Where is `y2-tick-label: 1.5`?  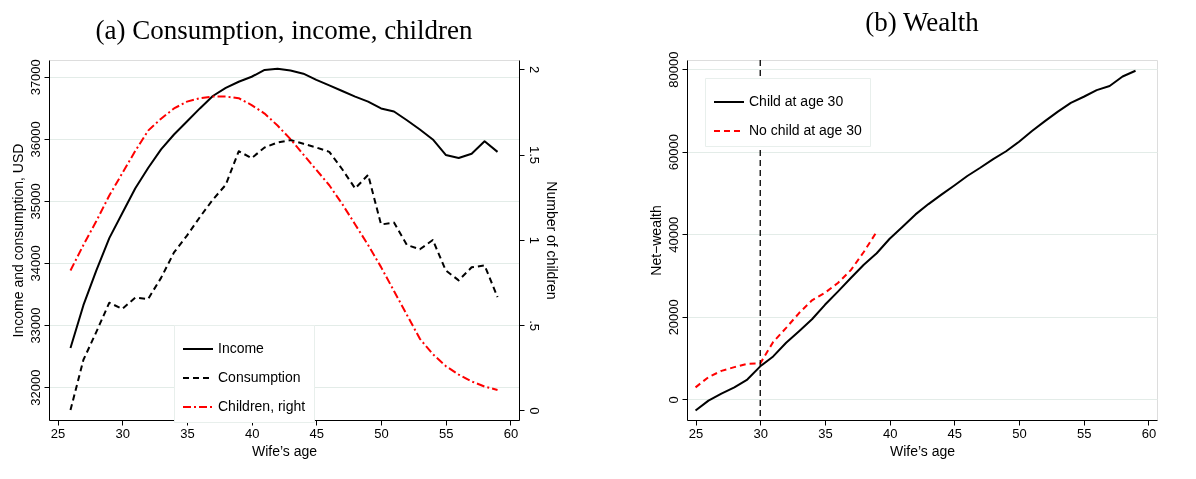 y2-tick-label: 1.5 is located at coordinates (534, 155).